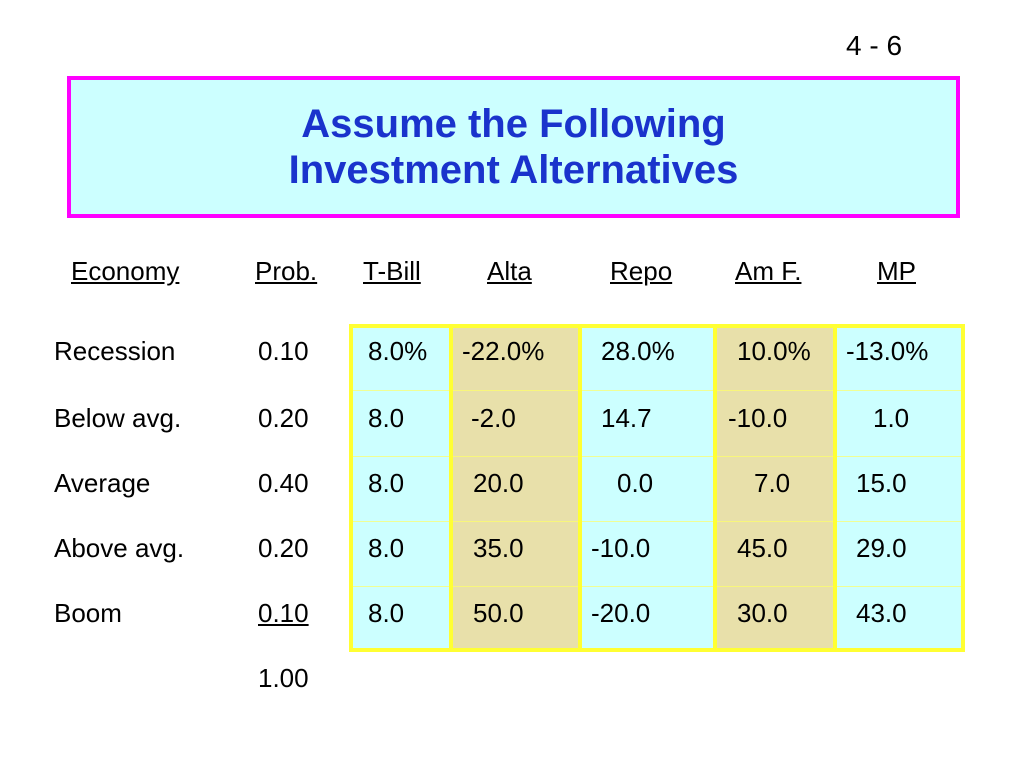 The width and height of the screenshot is (1024, 768). Describe the element at coordinates (286, 271) in the screenshot. I see `header-prob: Prob.` at that location.